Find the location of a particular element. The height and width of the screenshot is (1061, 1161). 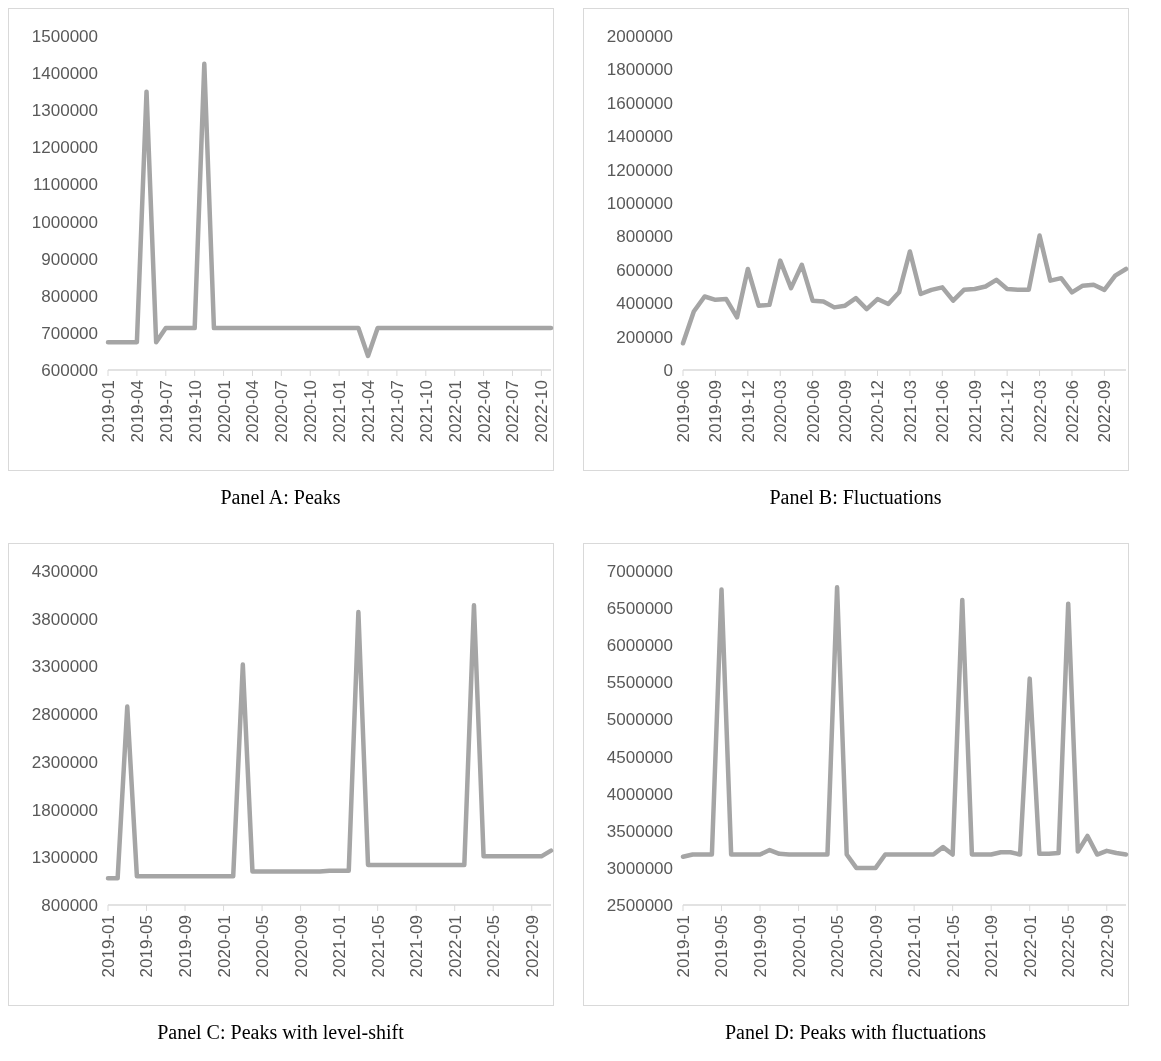

text: Panel B: Fluctuations is located at coordinates (855, 497).